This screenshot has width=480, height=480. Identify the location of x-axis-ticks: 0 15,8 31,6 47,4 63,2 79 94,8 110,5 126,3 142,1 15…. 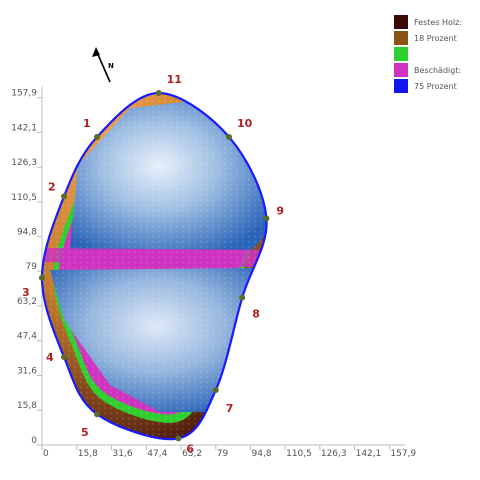
(228, 452).